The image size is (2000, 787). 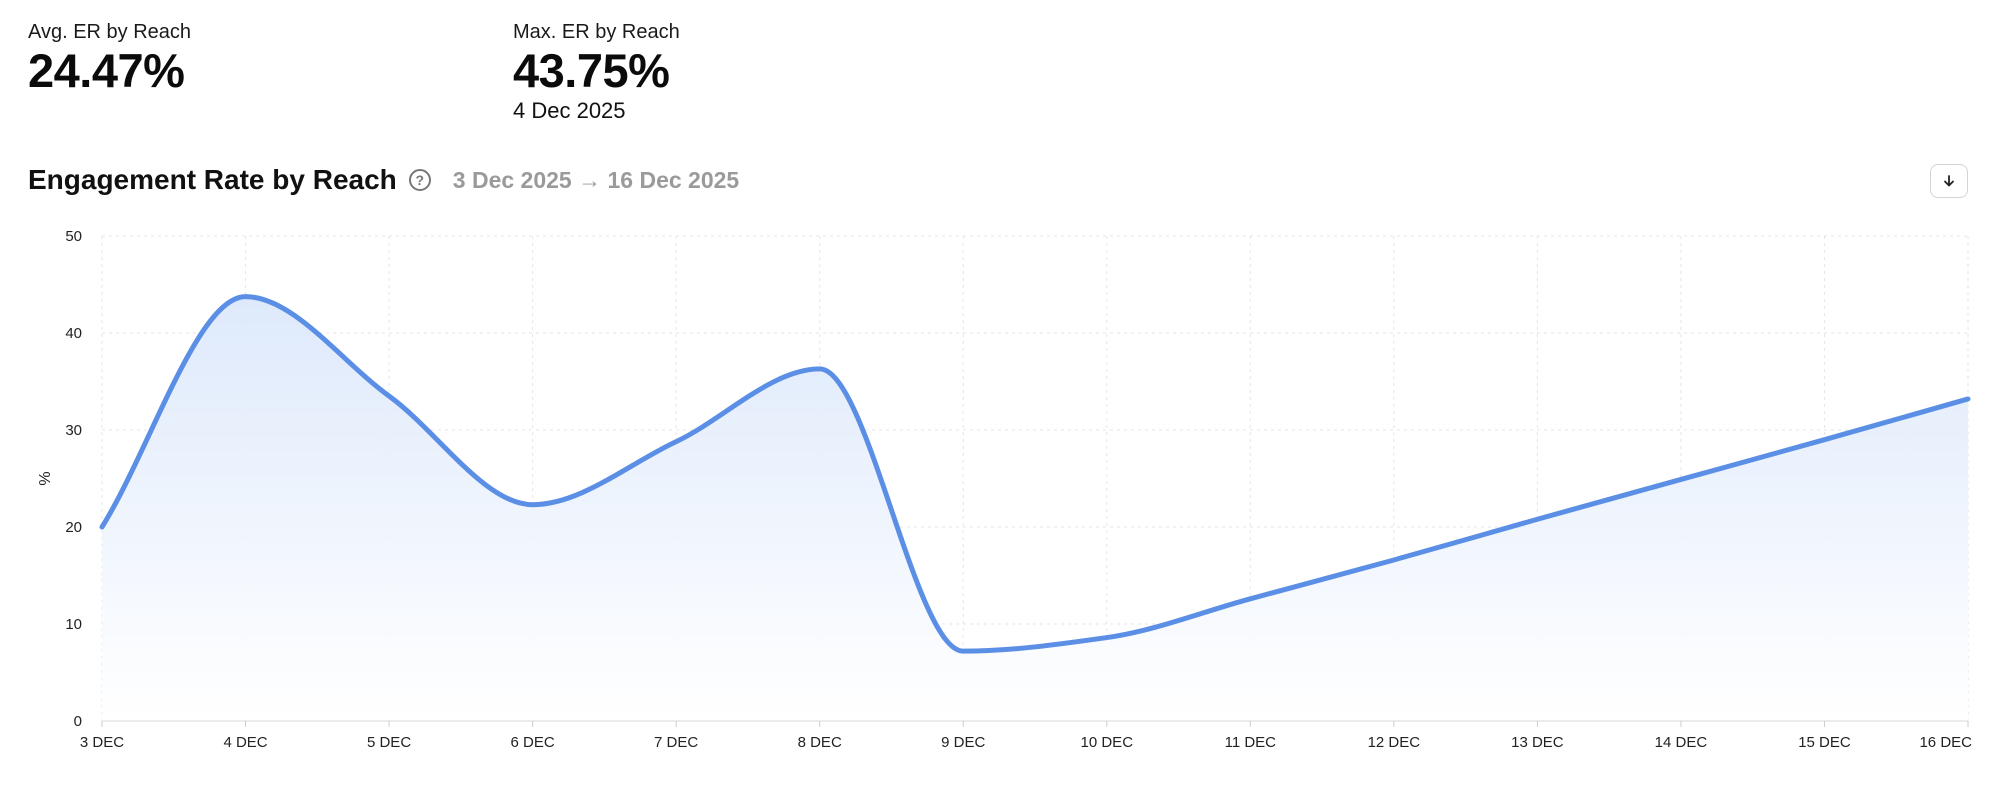 What do you see at coordinates (1945, 742) in the screenshot?
I see `x-tick-label: 16 DEC` at bounding box center [1945, 742].